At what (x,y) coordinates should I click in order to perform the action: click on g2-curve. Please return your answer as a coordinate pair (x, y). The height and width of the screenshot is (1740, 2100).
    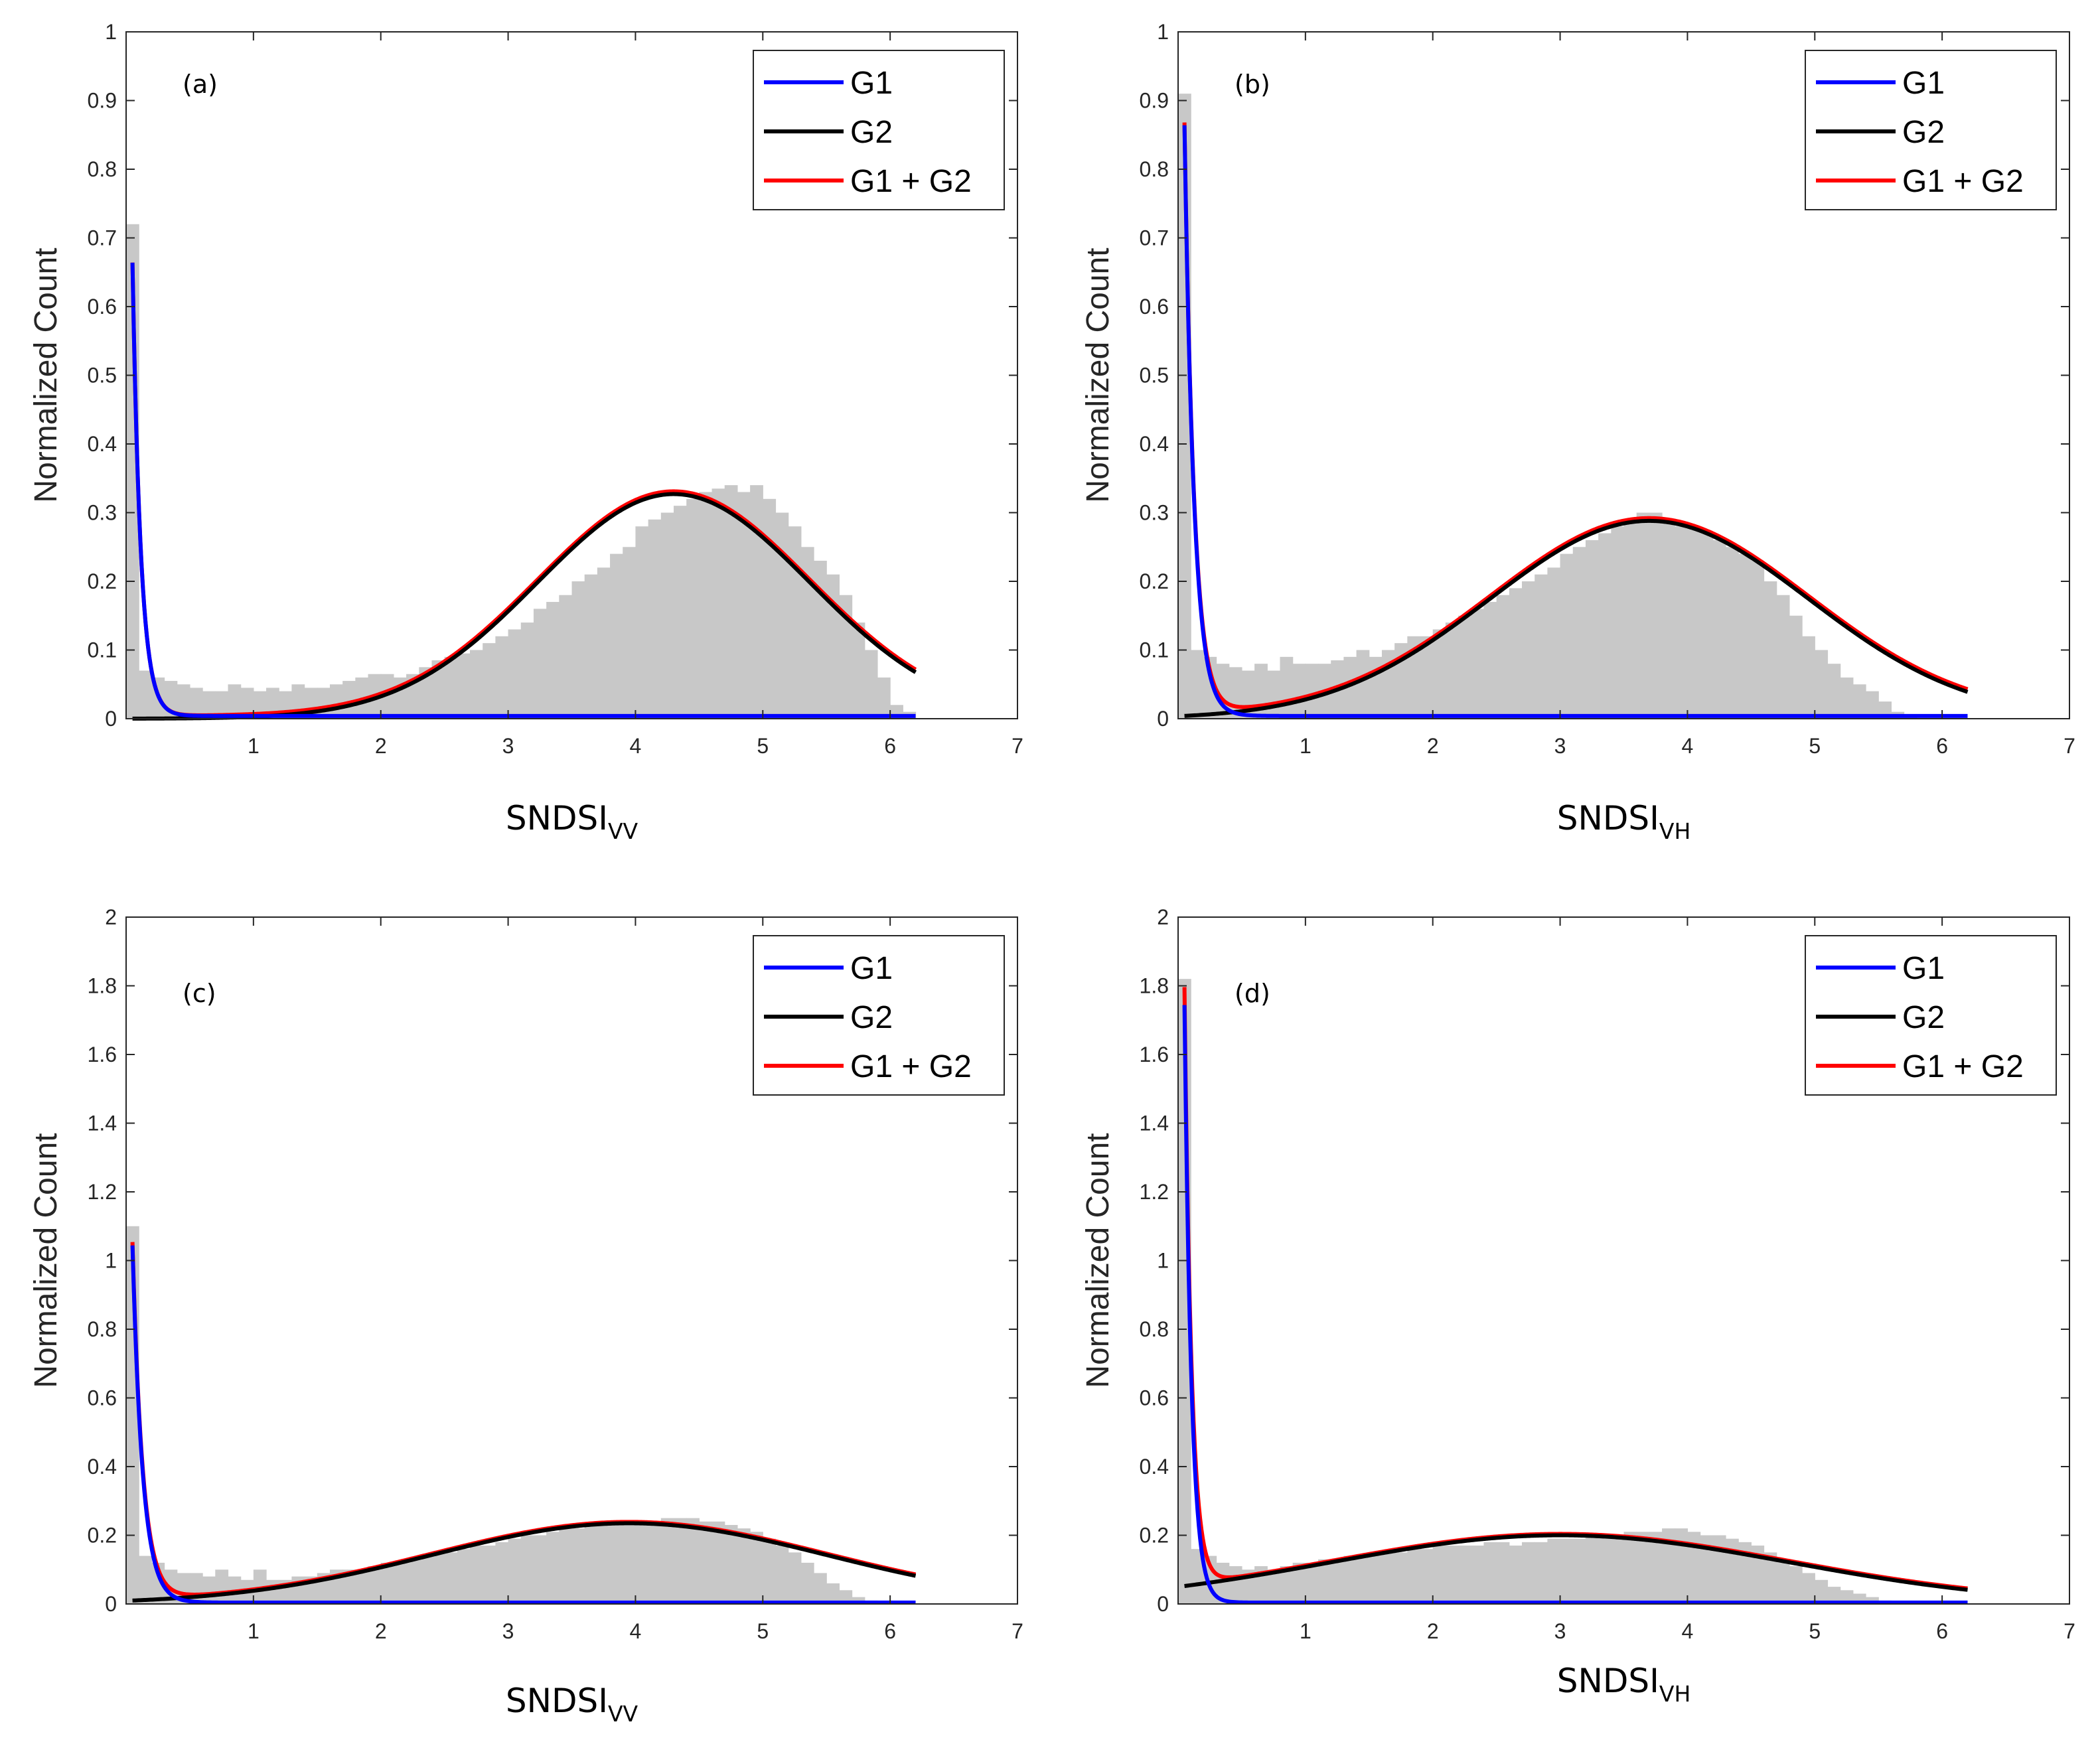
    Looking at the image, I should click on (524, 1562).